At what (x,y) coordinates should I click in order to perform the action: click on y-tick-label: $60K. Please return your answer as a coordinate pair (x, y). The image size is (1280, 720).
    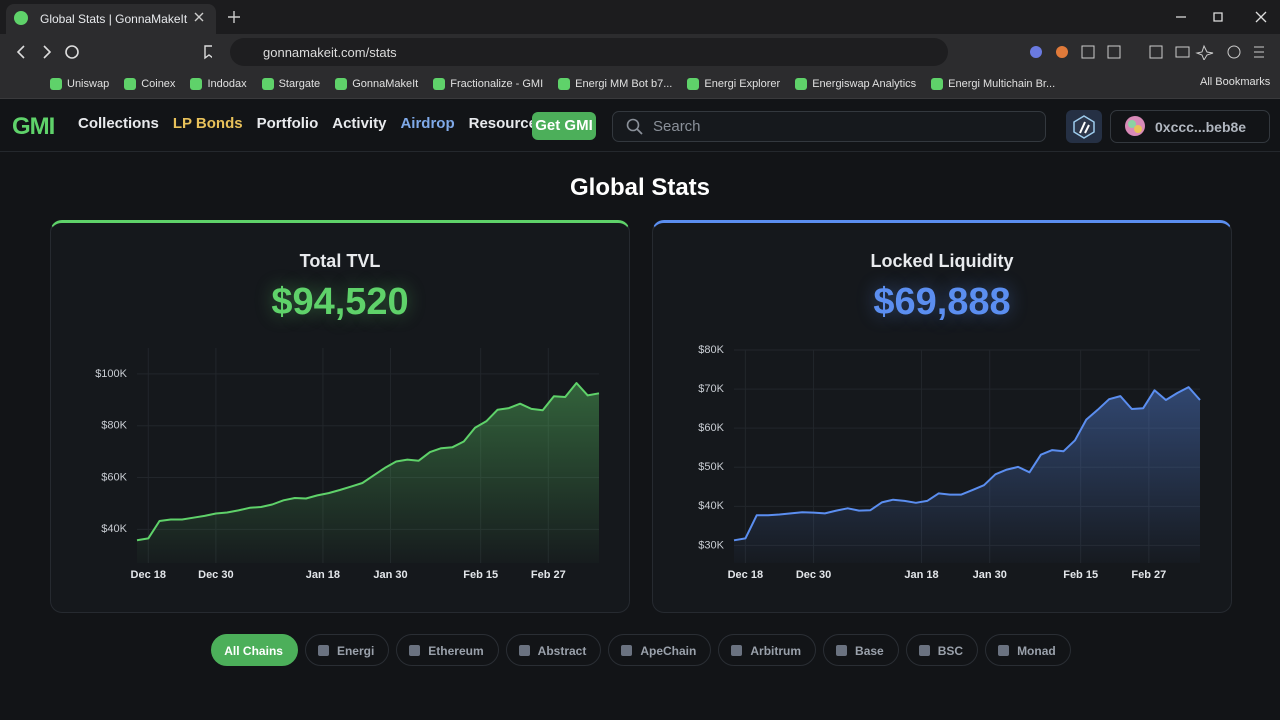
    Looking at the image, I should click on (711, 428).